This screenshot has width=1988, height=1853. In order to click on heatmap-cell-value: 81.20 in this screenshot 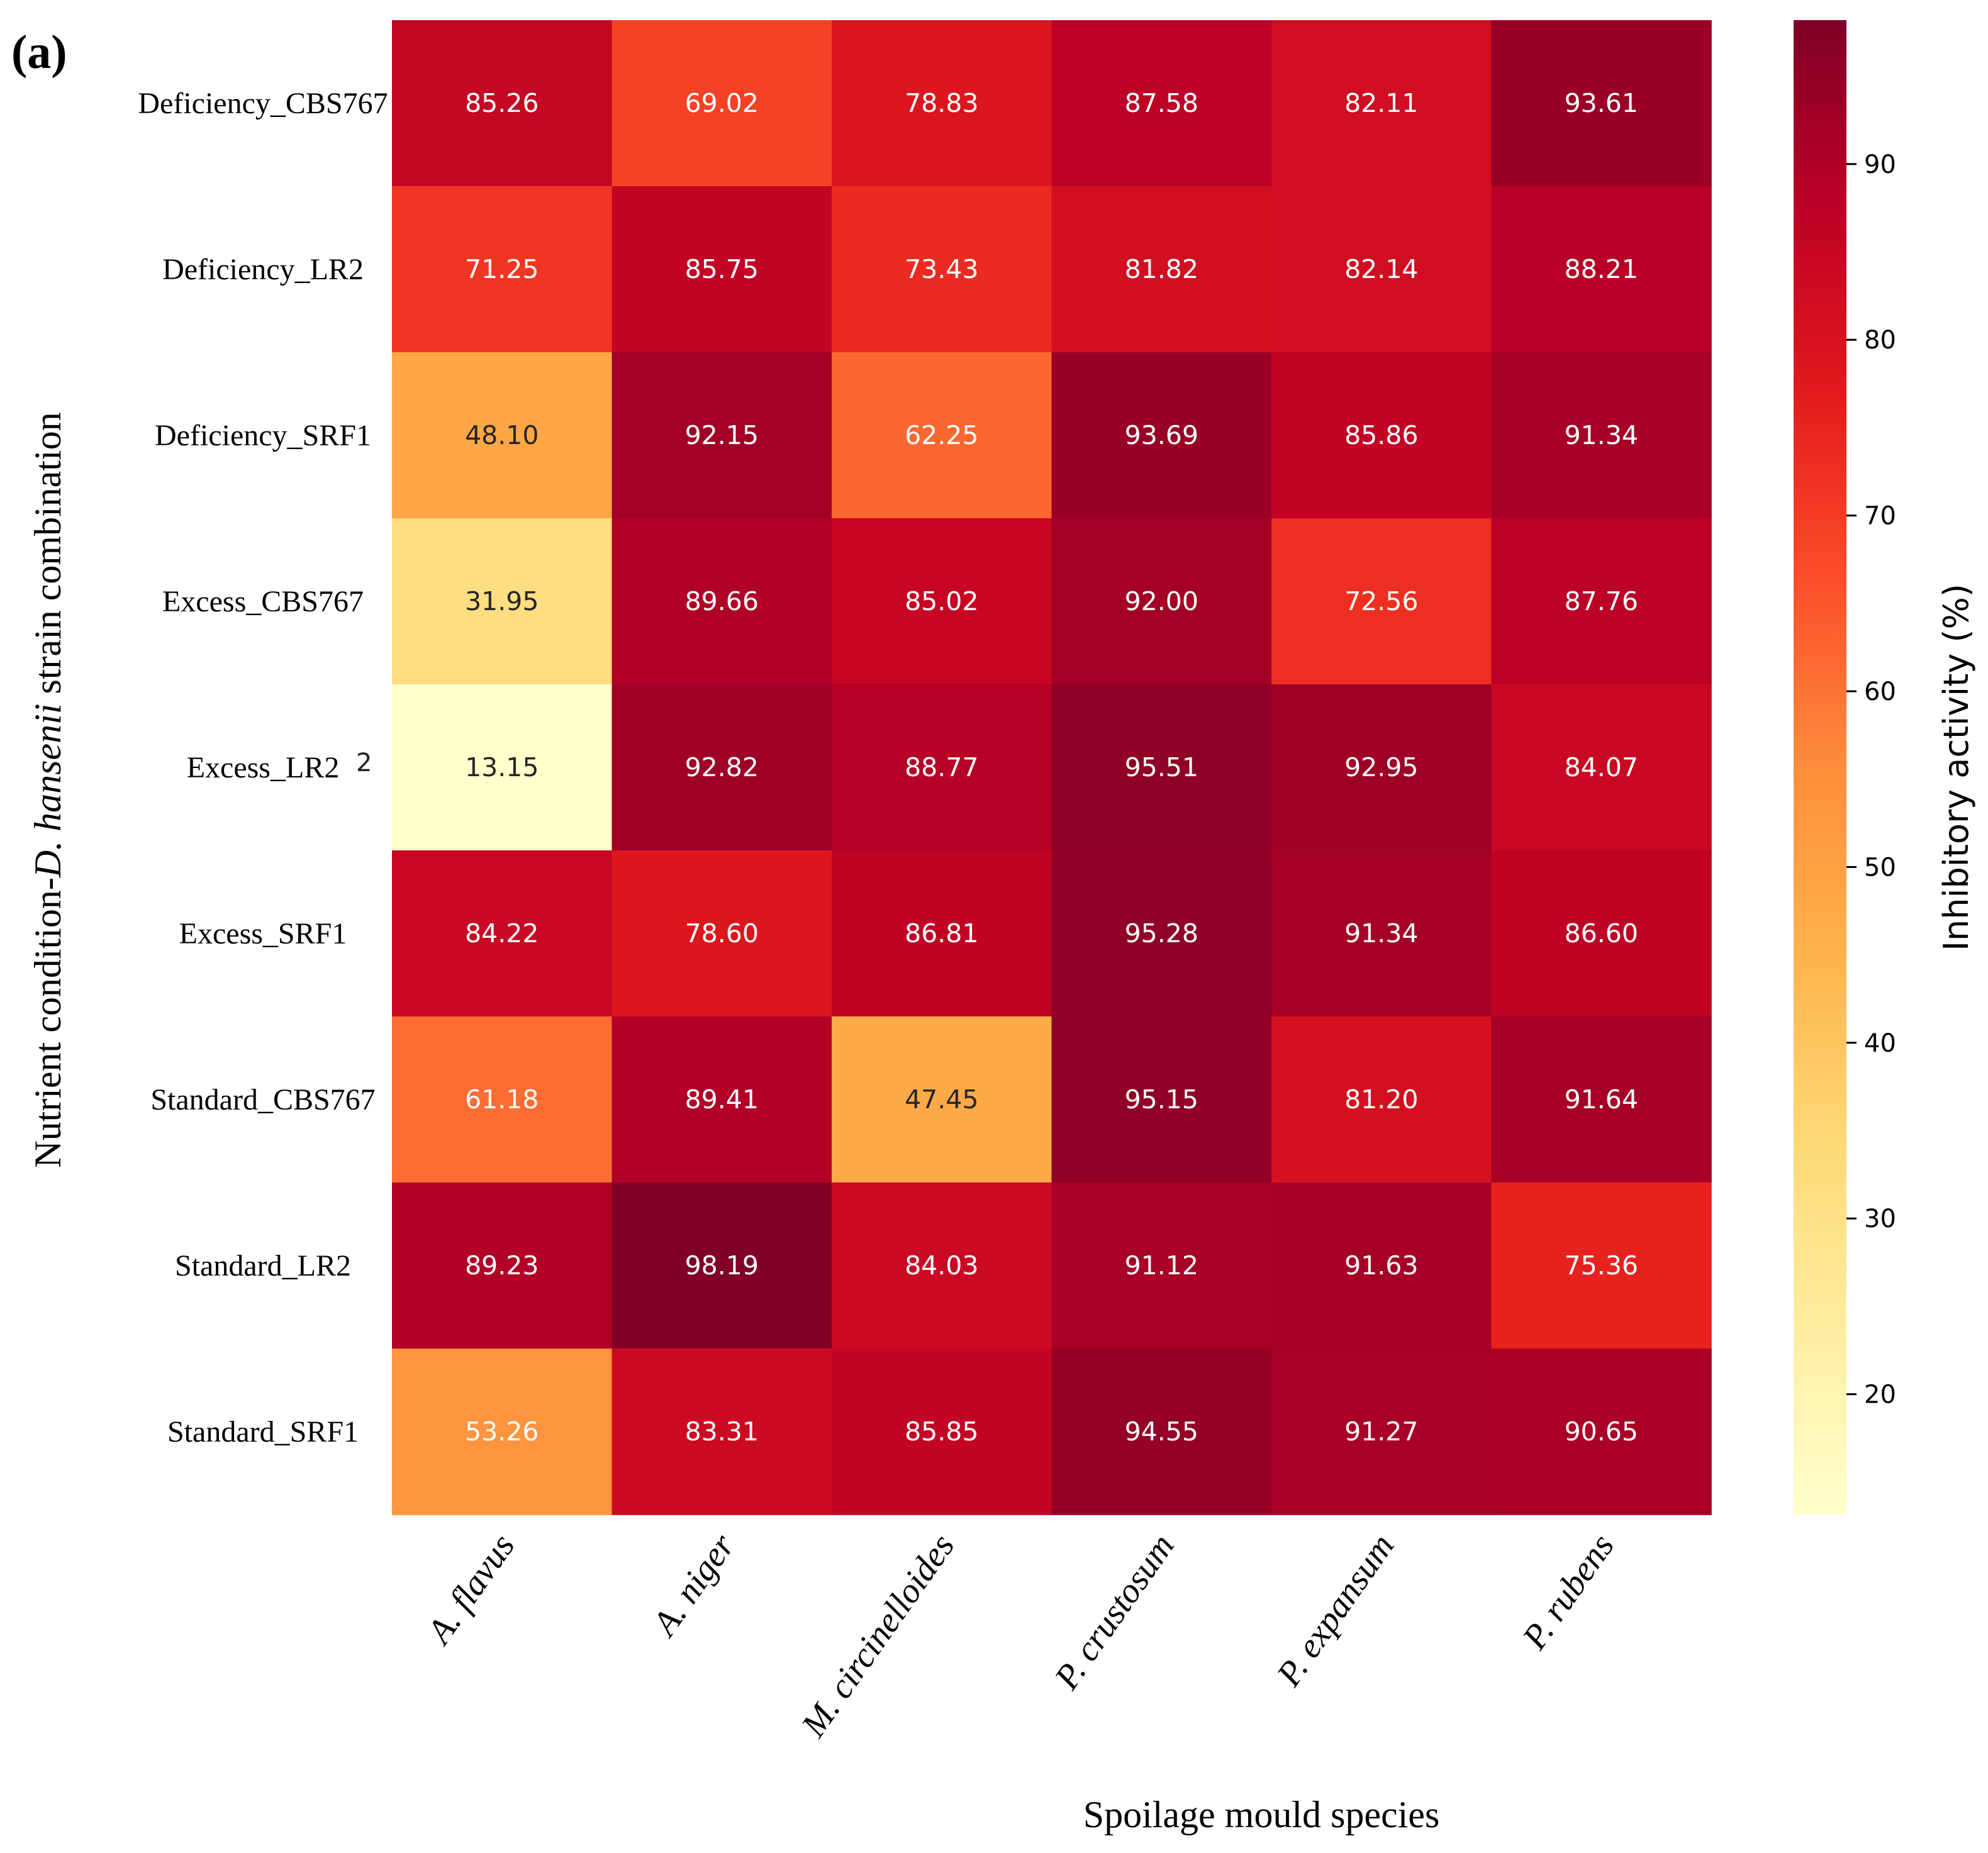, I will do `click(1381, 1099)`.